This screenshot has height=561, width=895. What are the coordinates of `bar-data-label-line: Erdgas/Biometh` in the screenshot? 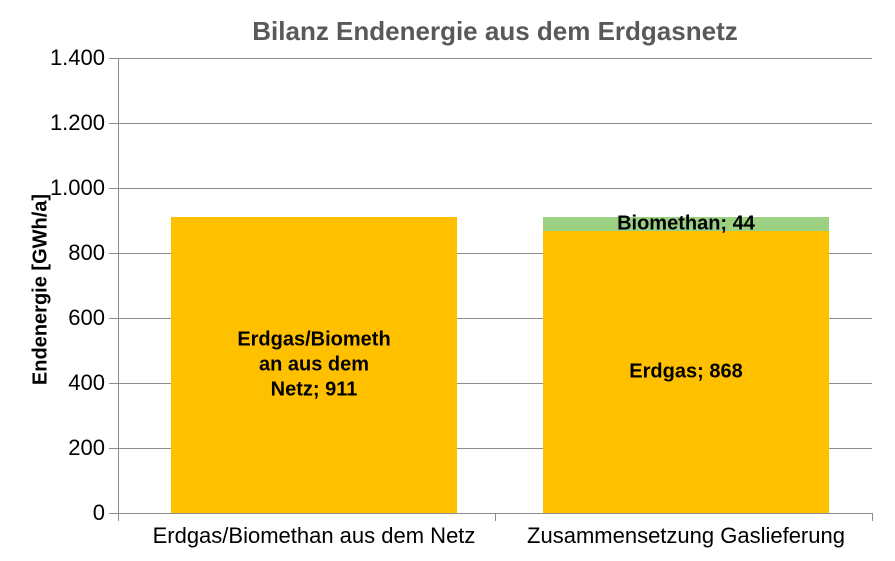 It's located at (314, 339).